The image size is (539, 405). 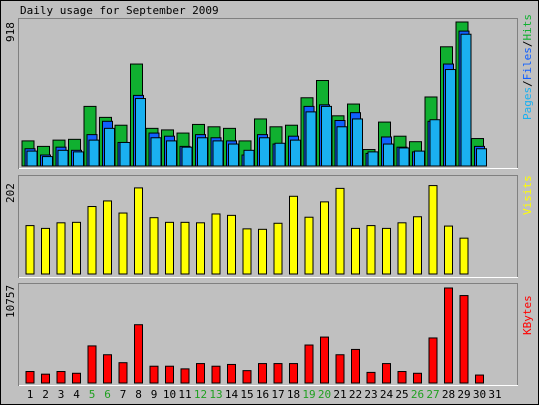 What do you see at coordinates (123, 394) in the screenshot?
I see `day-label-7: 7` at bounding box center [123, 394].